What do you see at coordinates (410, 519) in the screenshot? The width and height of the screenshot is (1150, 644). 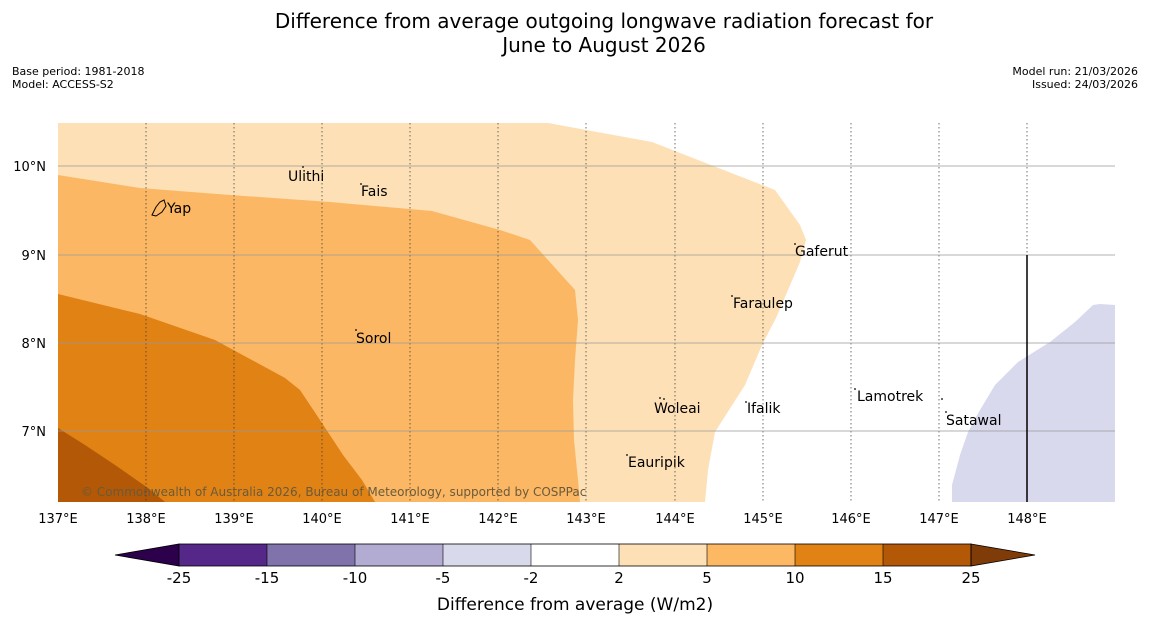 I see `lon-tick-141e: 141°E` at bounding box center [410, 519].